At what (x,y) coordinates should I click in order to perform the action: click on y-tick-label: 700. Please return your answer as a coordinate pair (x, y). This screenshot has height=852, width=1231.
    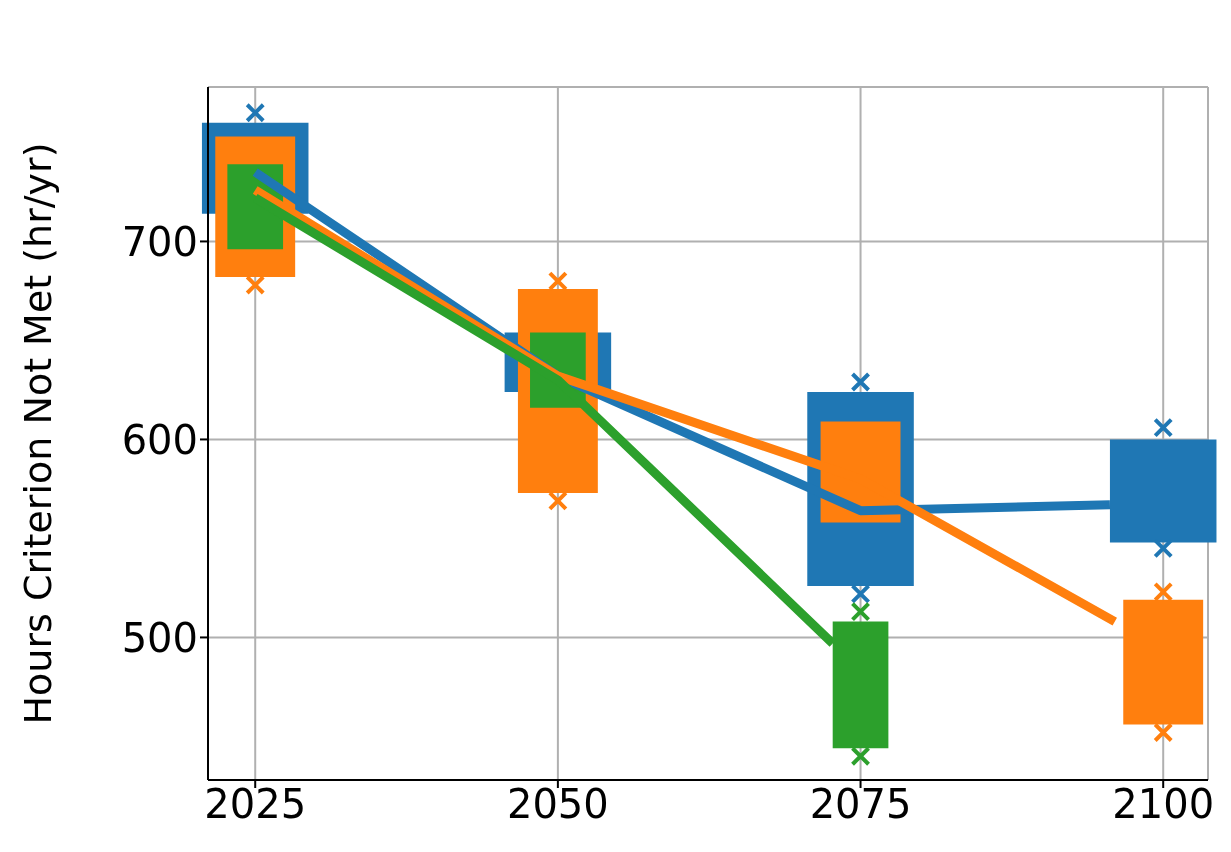
    Looking at the image, I should click on (159, 241).